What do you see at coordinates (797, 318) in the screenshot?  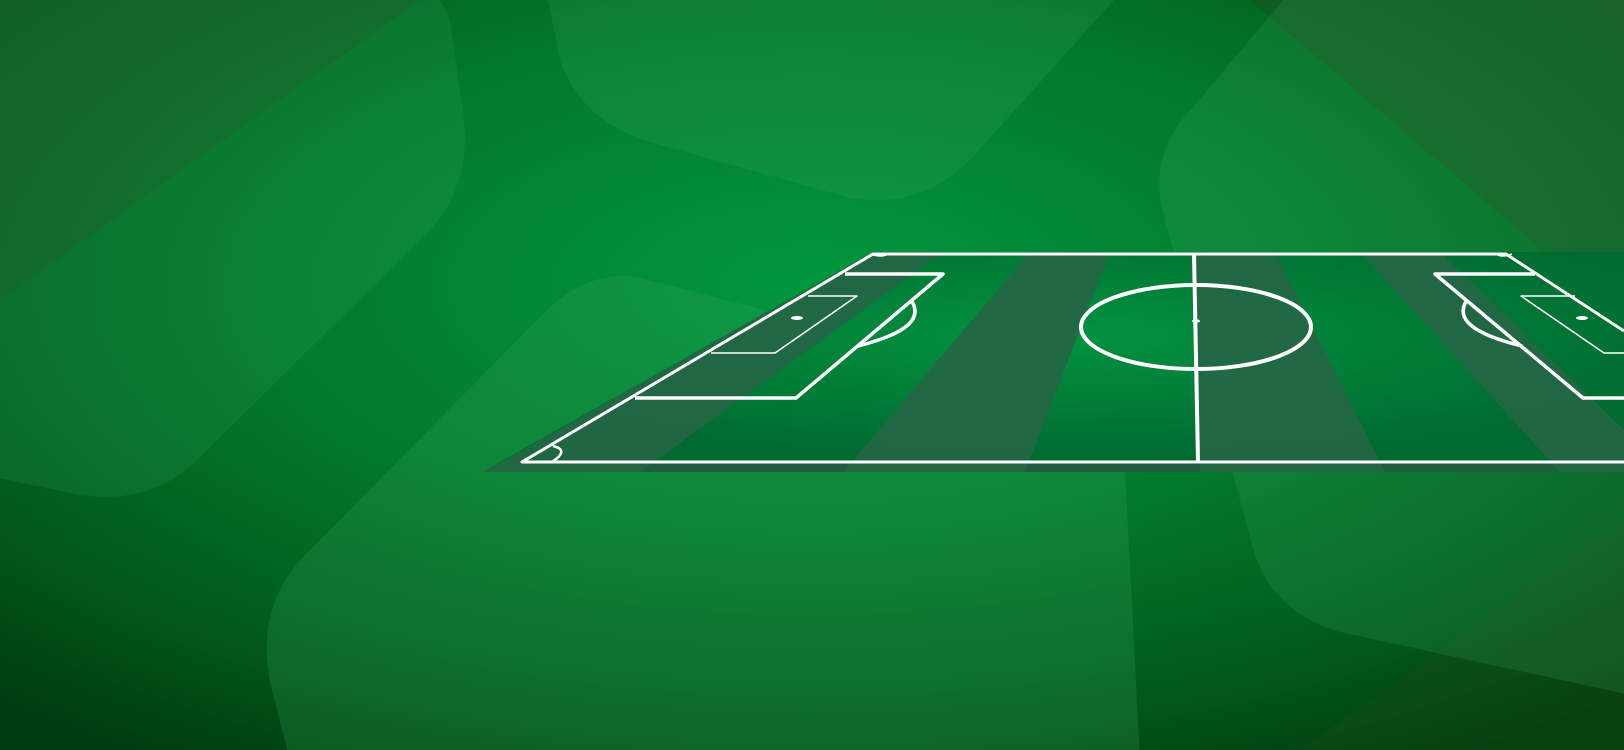 I see `penalty-spot-left` at bounding box center [797, 318].